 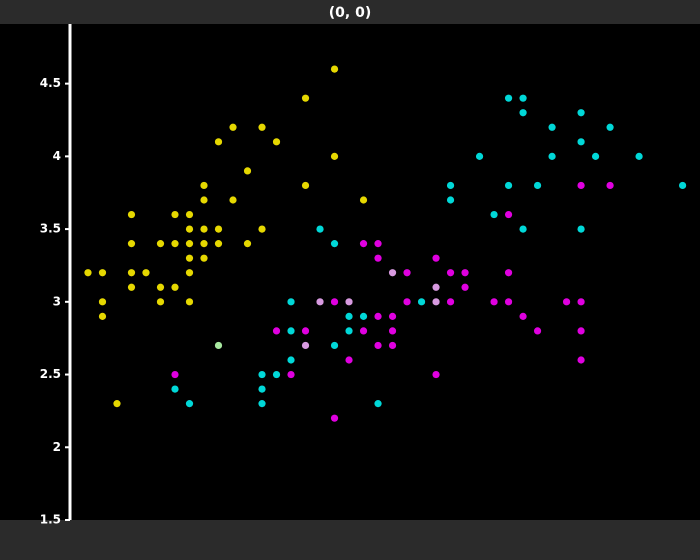 What do you see at coordinates (50, 520) in the screenshot?
I see `y-tick-label: 1.5` at bounding box center [50, 520].